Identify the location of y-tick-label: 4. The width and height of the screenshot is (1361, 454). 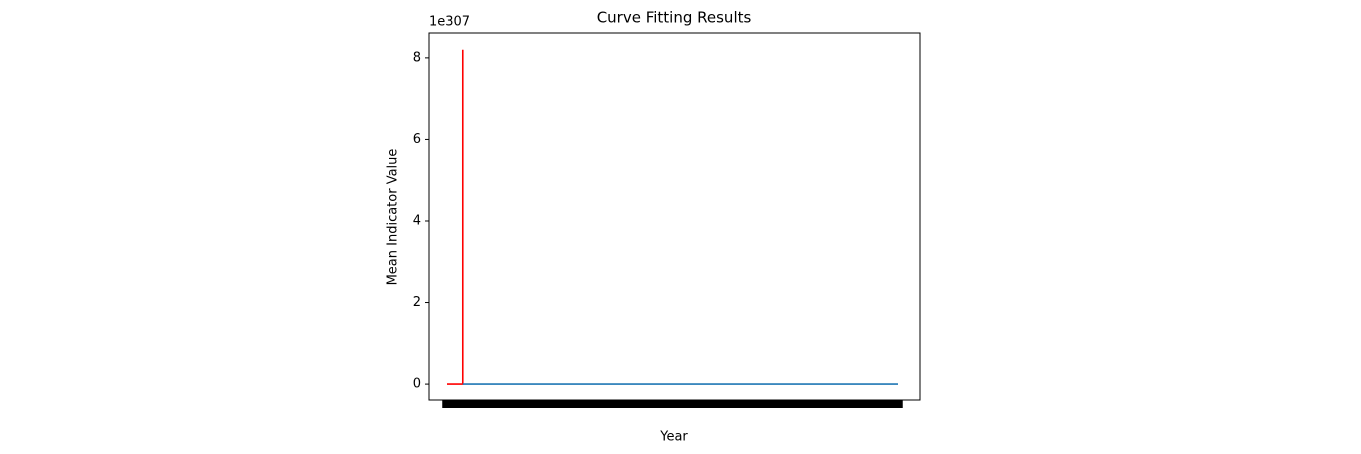
(417, 220).